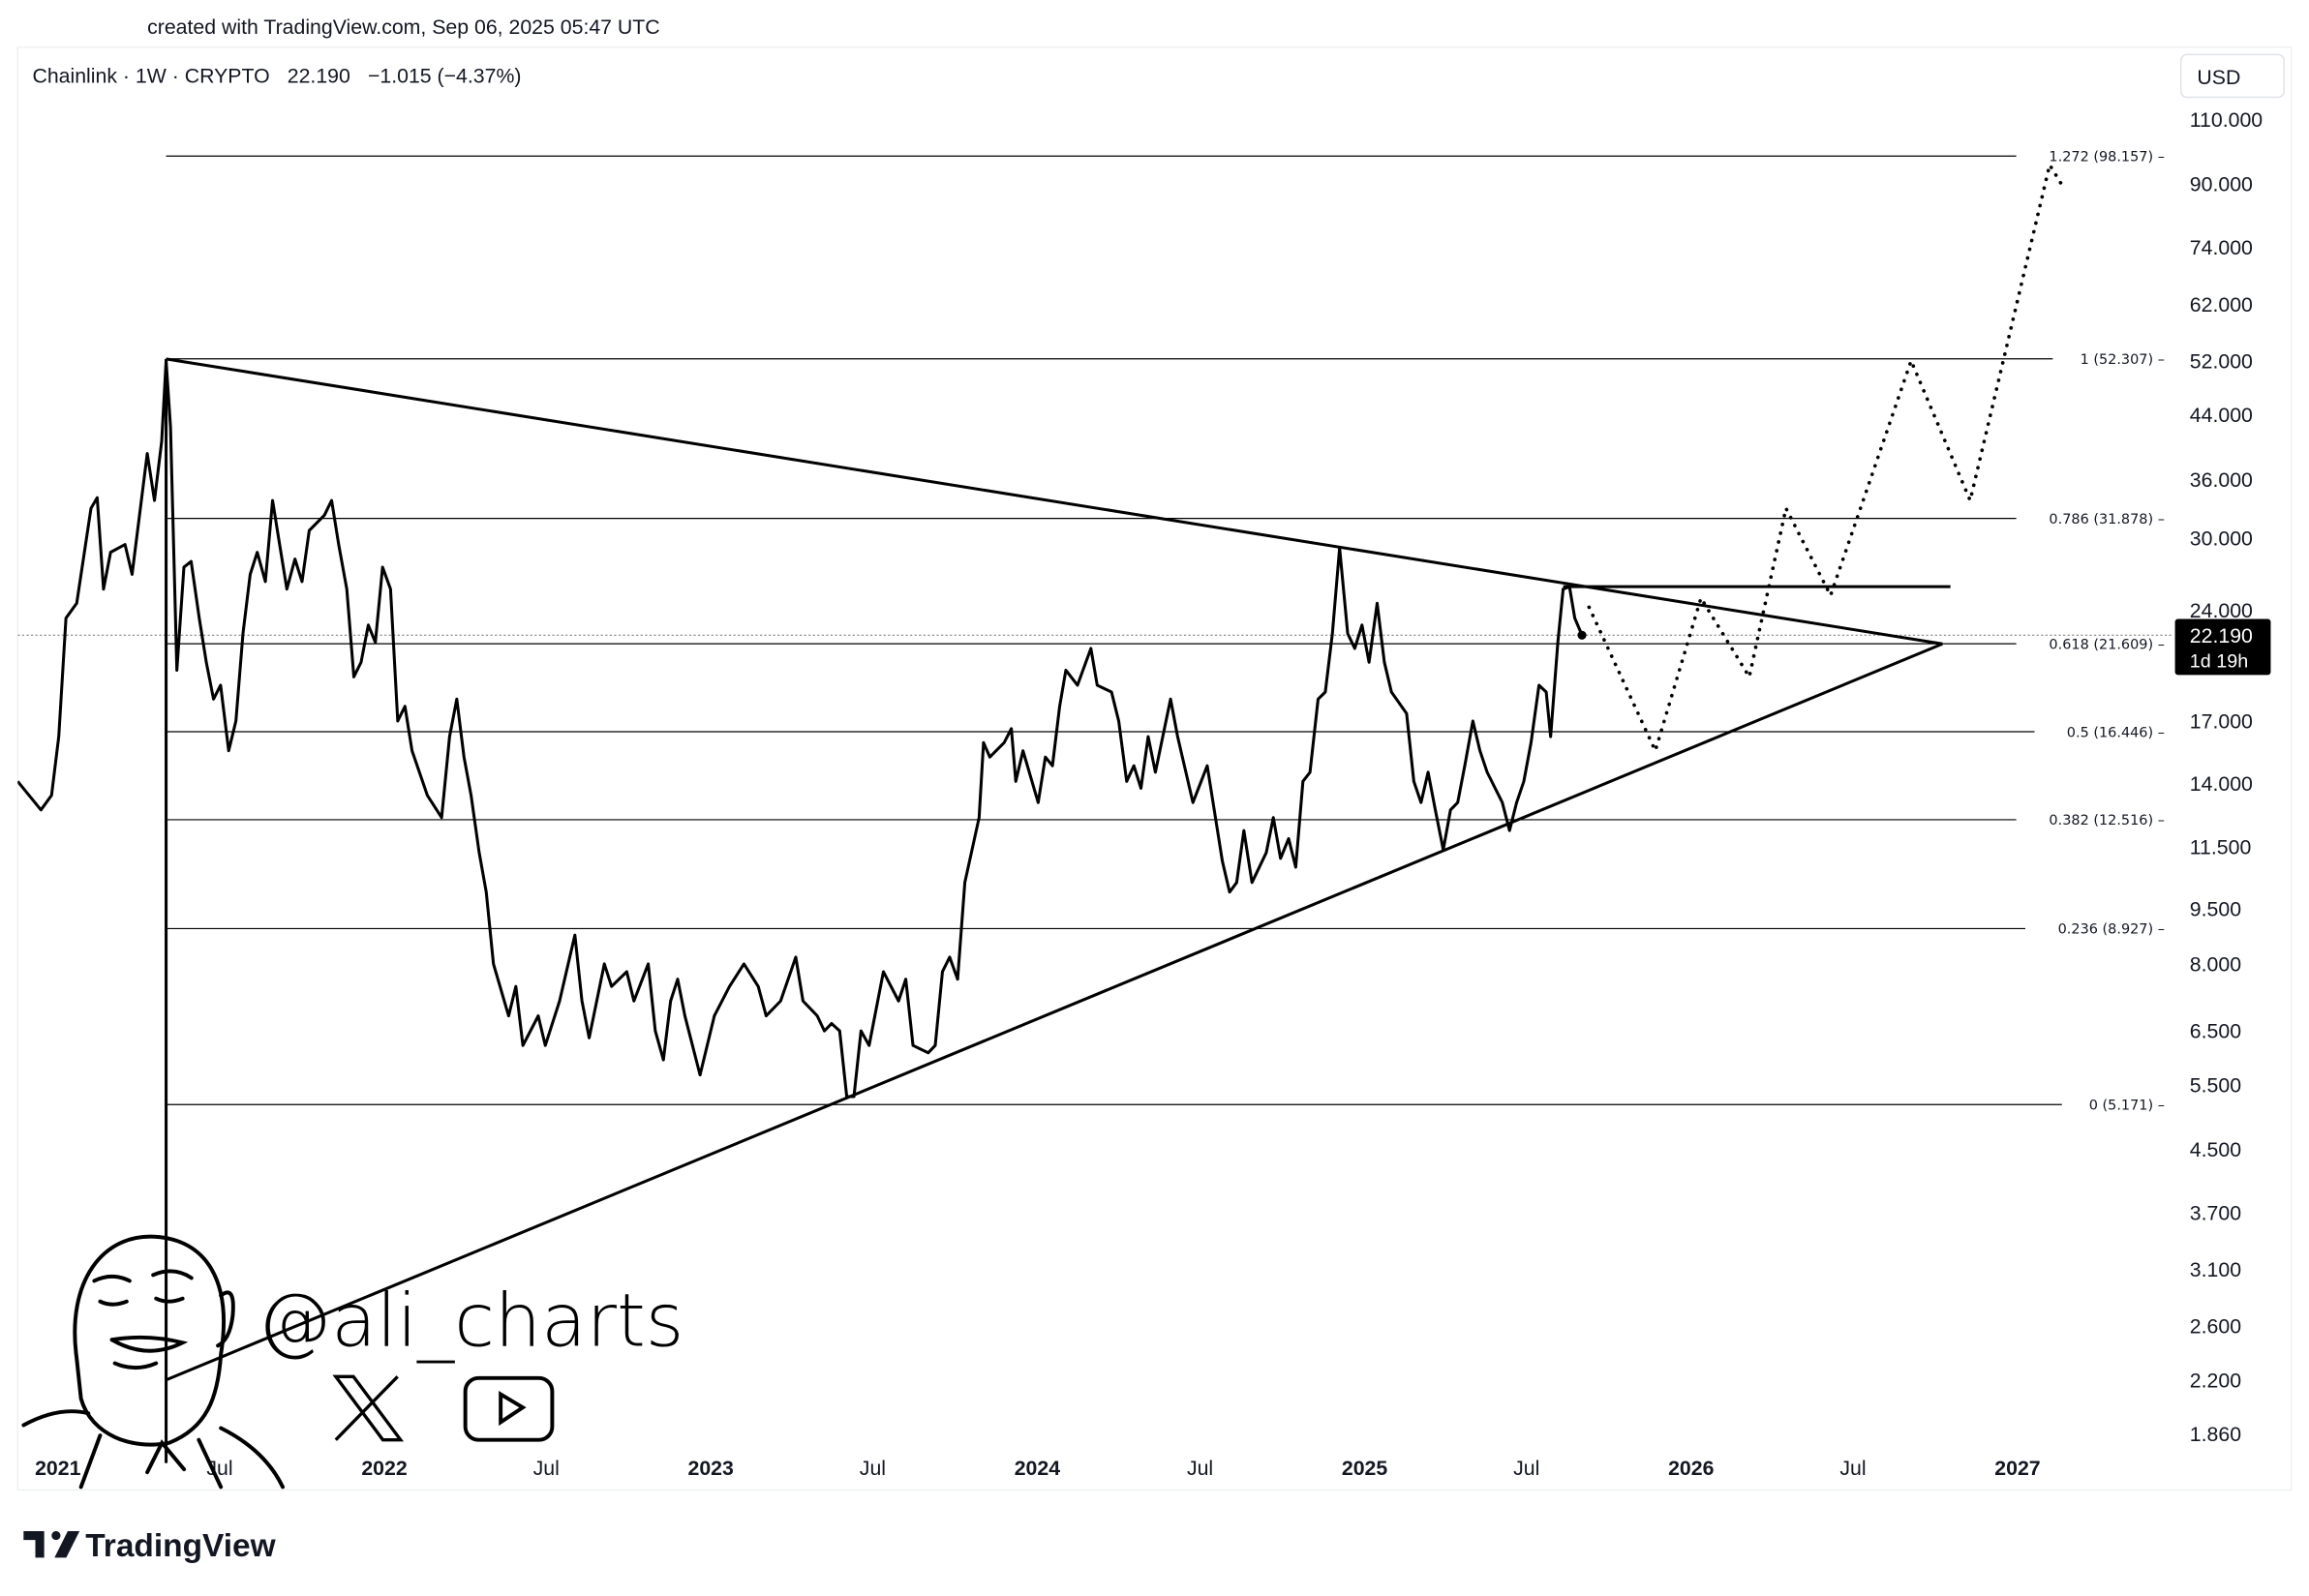 This screenshot has width=2309, height=1596. Describe the element at coordinates (471, 1320) in the screenshot. I see `watermark-handle: @ali_charts` at that location.